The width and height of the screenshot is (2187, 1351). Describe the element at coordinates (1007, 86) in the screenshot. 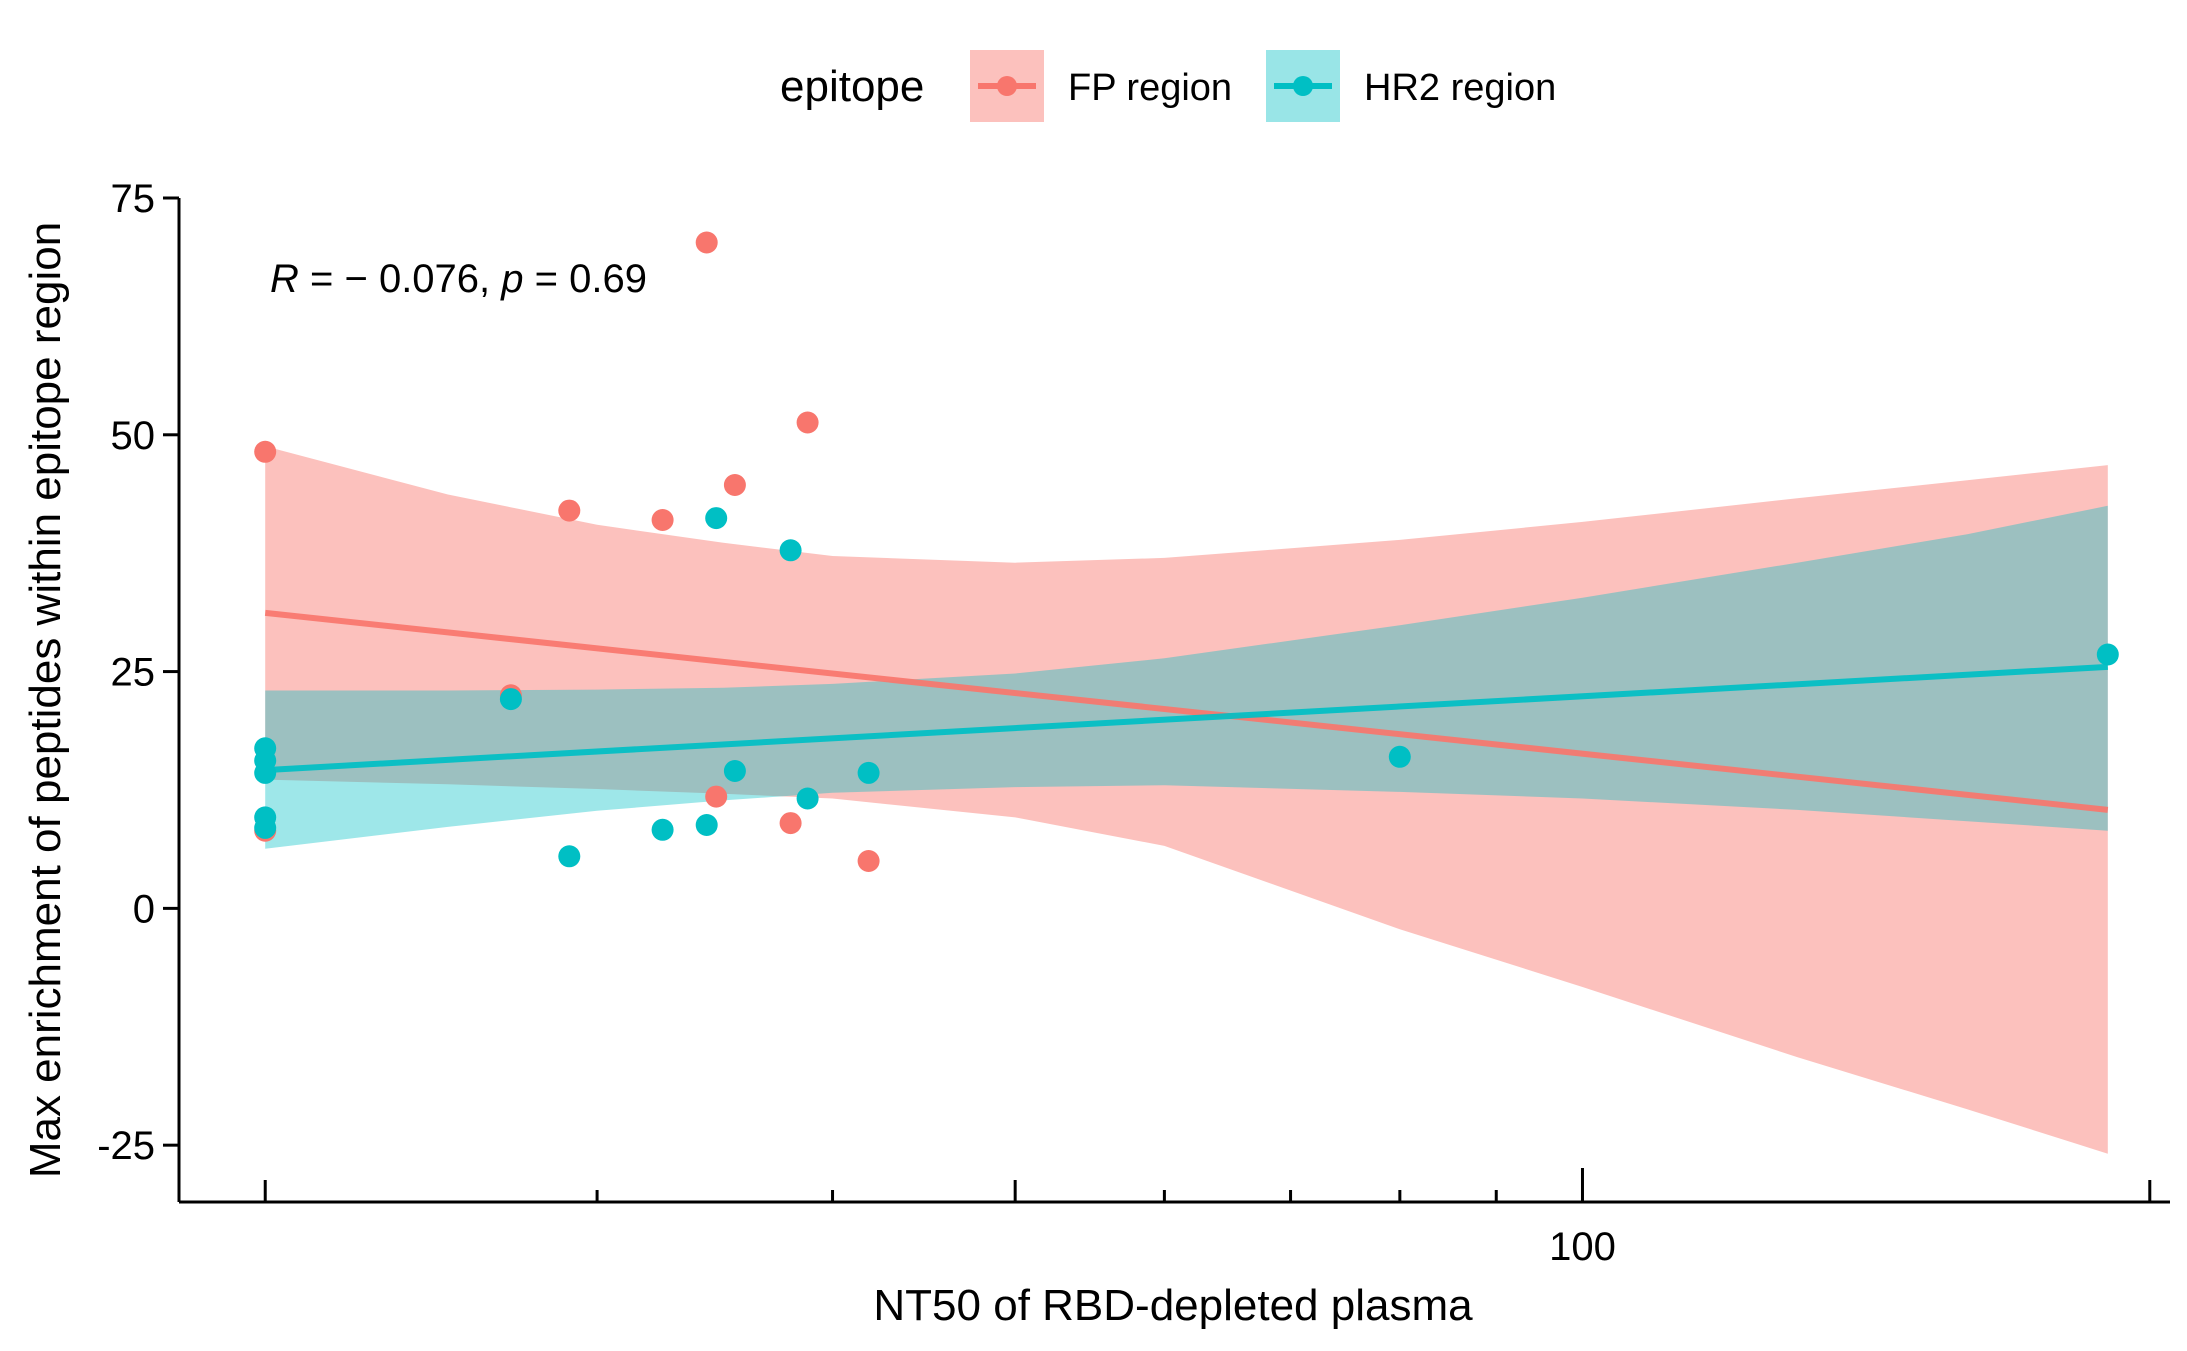

I see `legend-key-fp-region` at that location.